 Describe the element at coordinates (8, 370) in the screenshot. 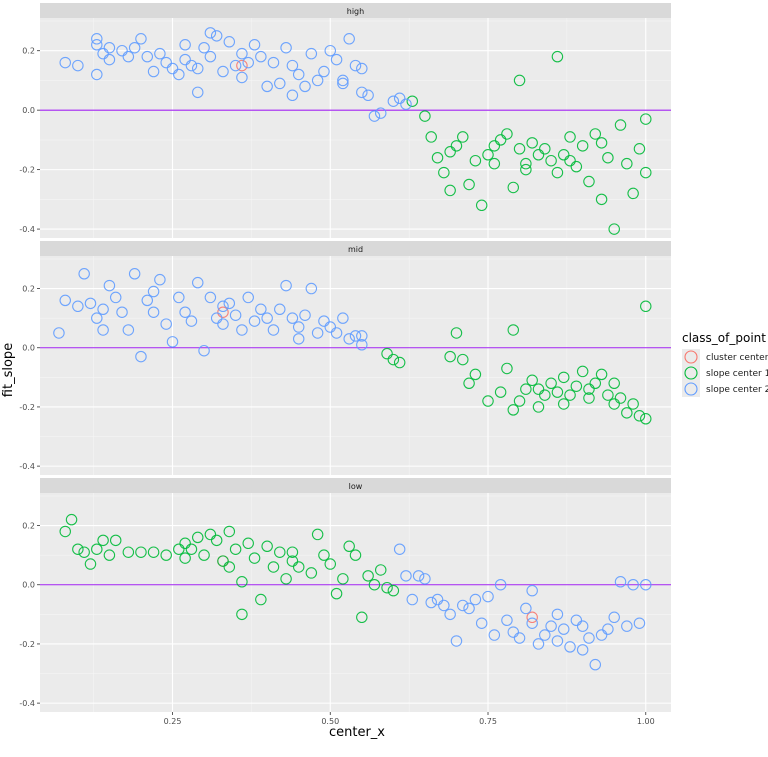

I see `y-axis-title: fit_slope` at that location.